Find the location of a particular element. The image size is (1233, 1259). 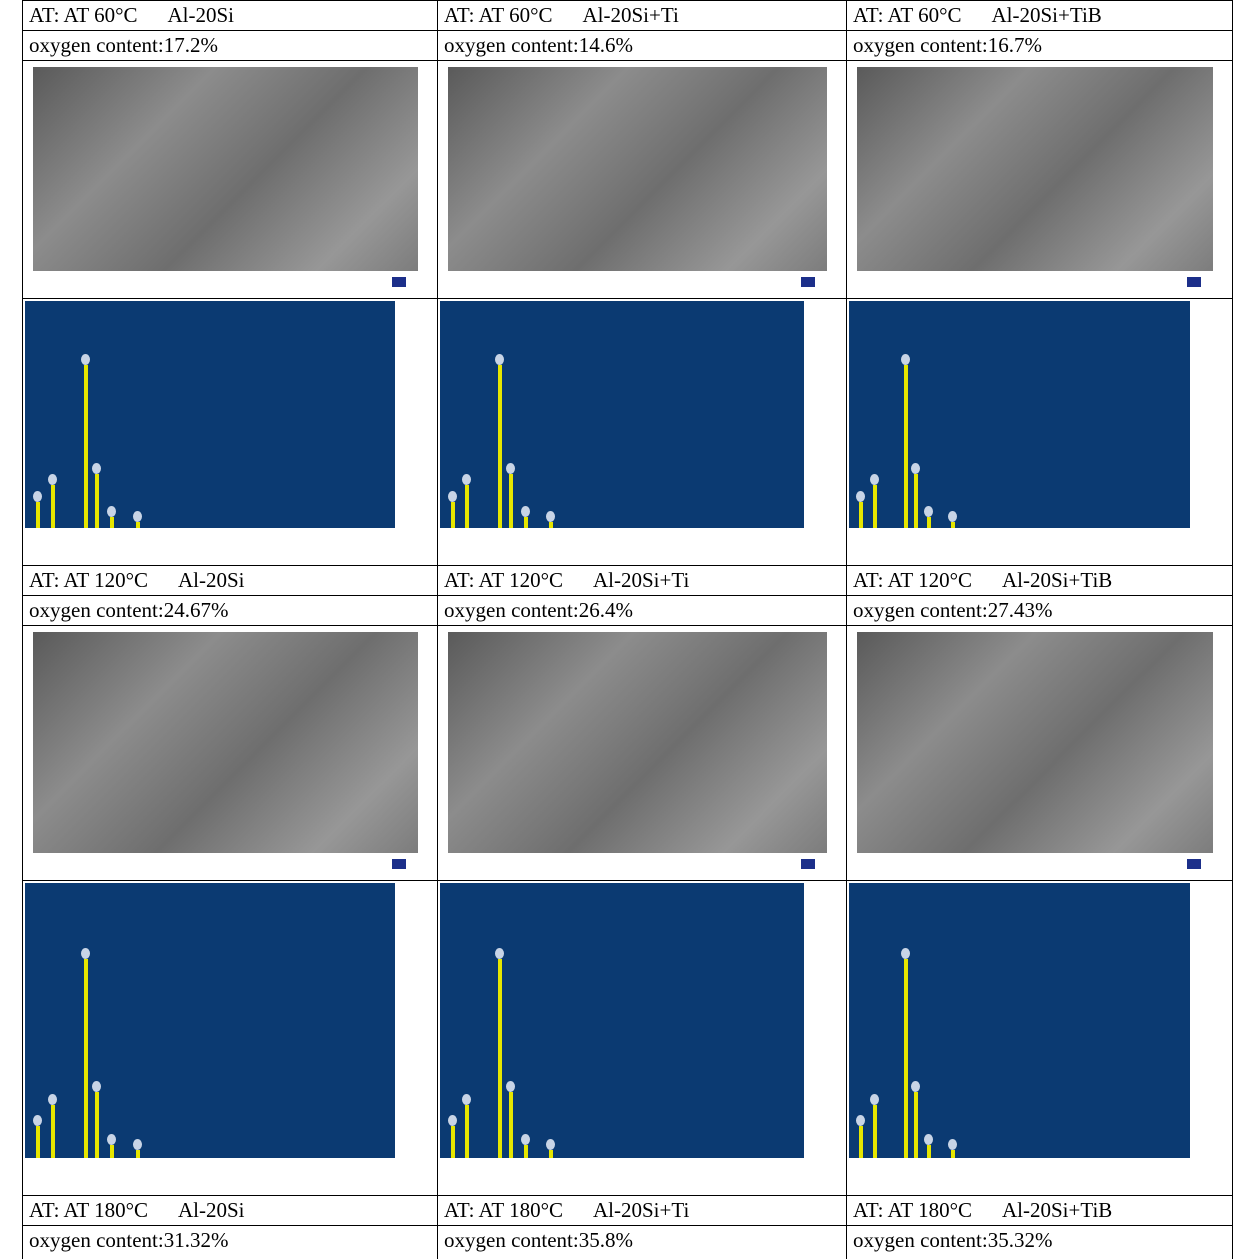

oxygen-content: oxygen content:27.43% is located at coordinates (953, 610).